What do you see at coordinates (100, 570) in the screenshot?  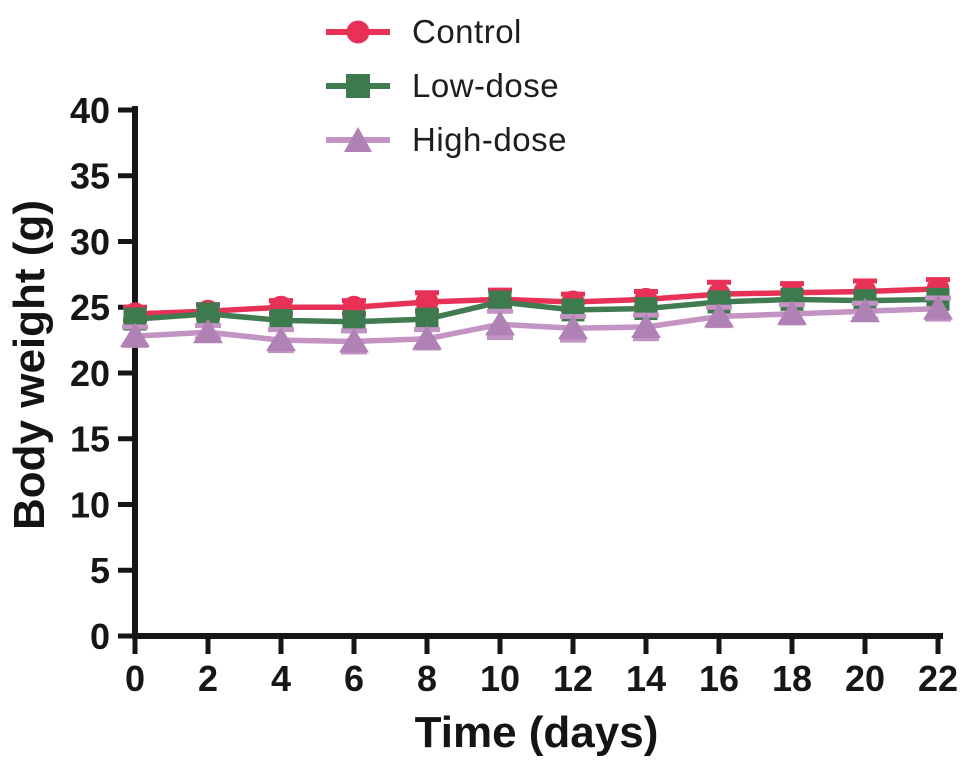 I see `y-tick-label: 5` at bounding box center [100, 570].